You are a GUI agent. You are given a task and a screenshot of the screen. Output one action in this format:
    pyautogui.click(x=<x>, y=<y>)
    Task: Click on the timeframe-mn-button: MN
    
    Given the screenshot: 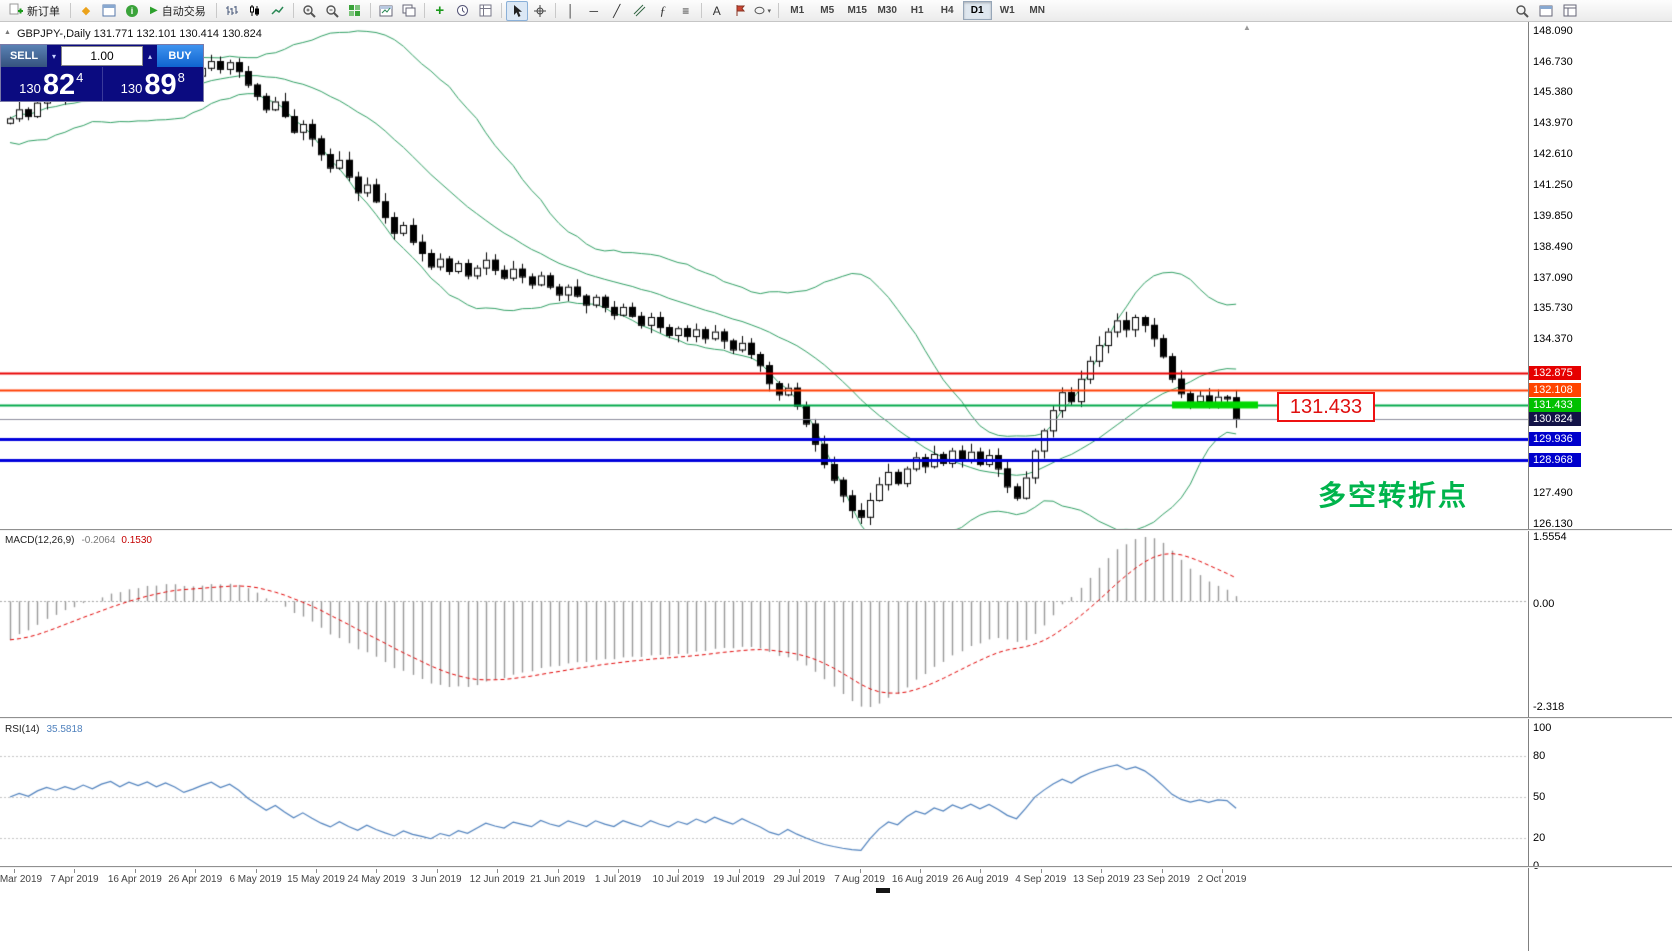 What is the action you would take?
    pyautogui.click(x=1037, y=10)
    